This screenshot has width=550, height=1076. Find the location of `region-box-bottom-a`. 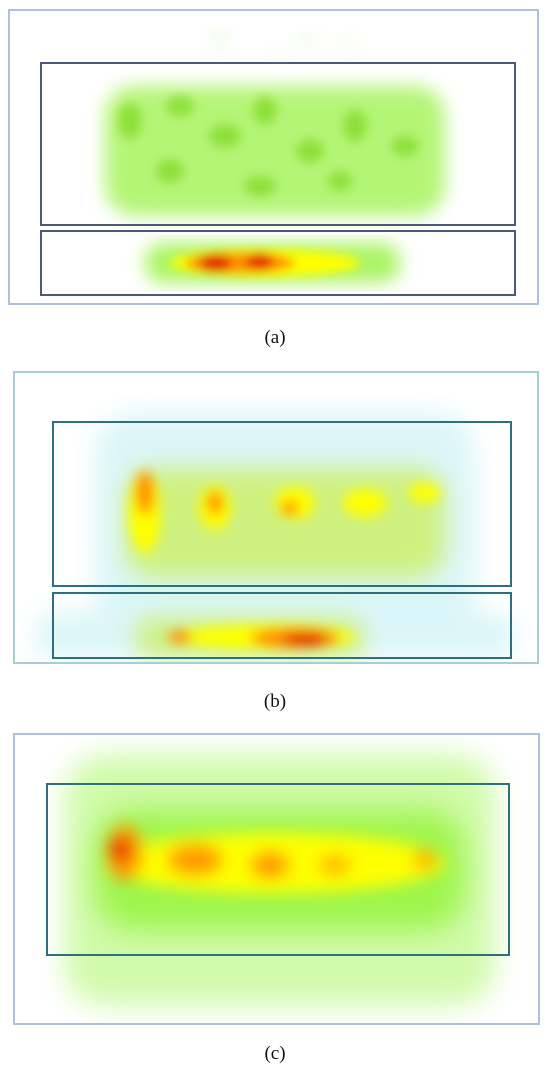

region-box-bottom-a is located at coordinates (278, 263).